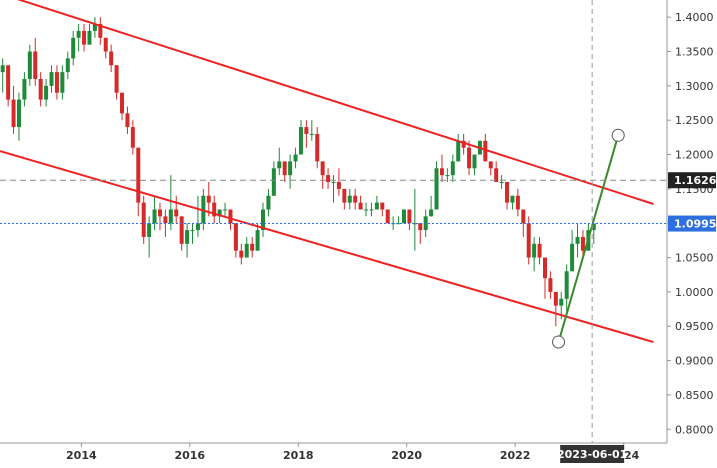 This screenshot has height=468, width=717. I want to click on y-tick-label: 1.2000, so click(694, 155).